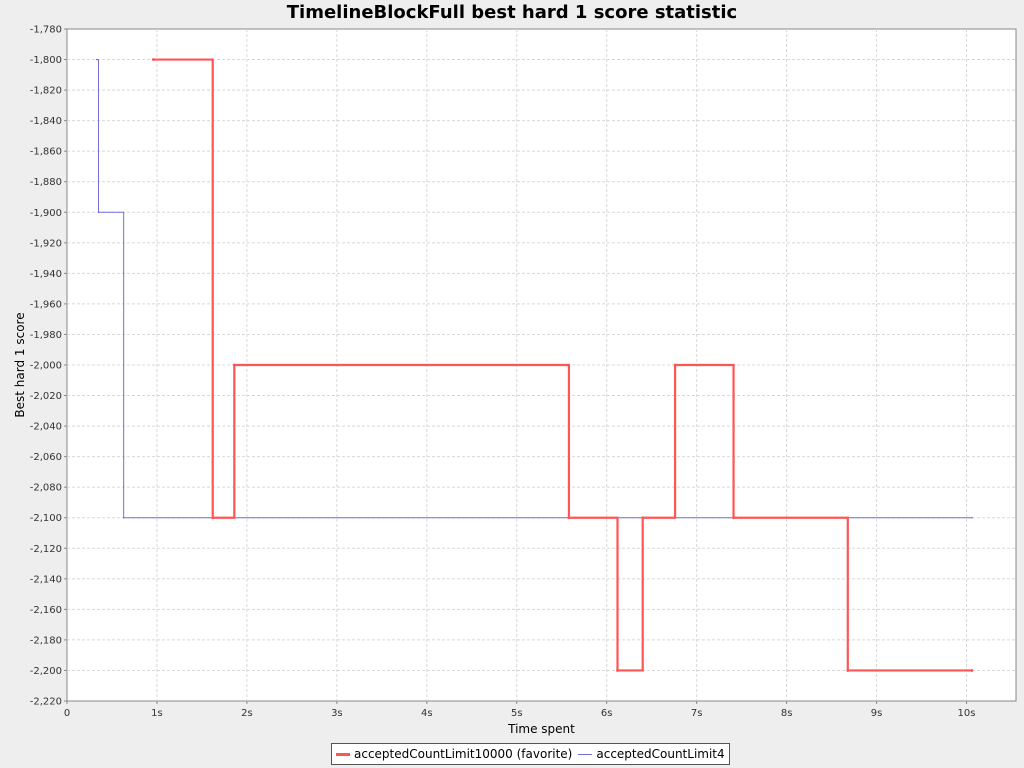 This screenshot has width=1024, height=768. I want to click on y-tick-label: -2,180, so click(46, 640).